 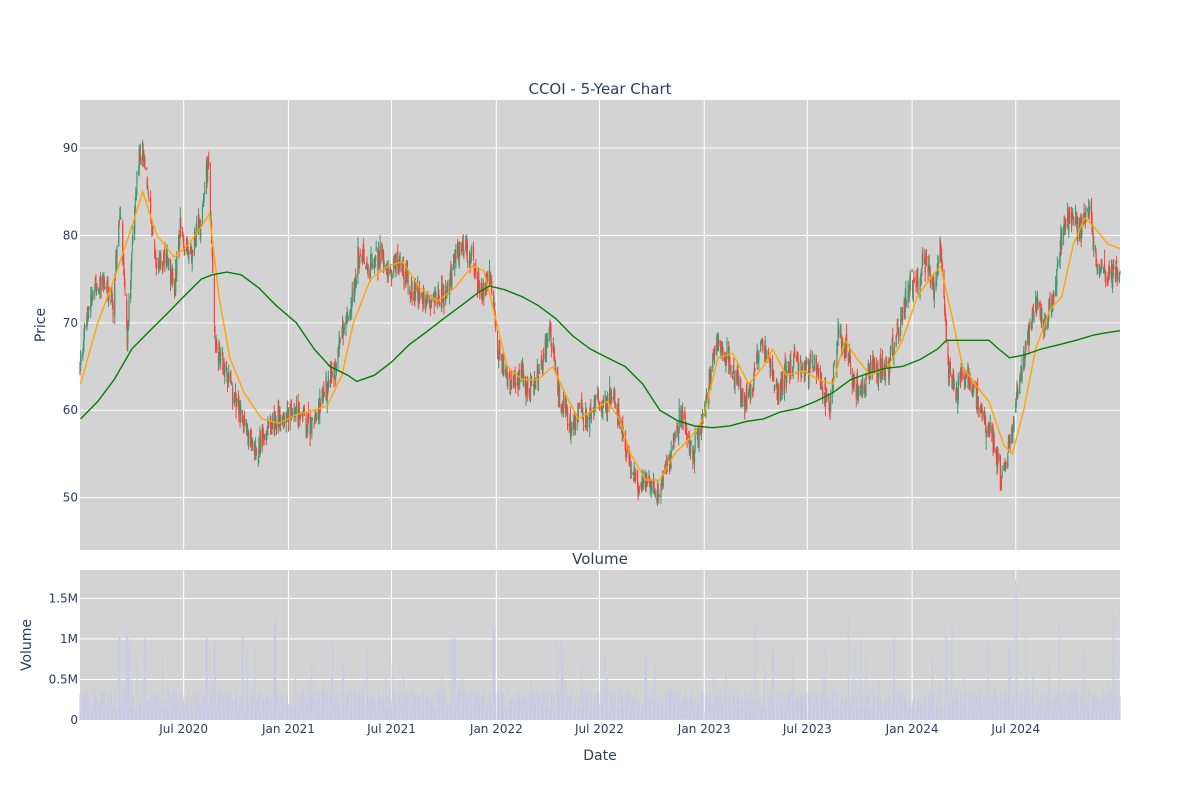 What do you see at coordinates (70, 235) in the screenshot?
I see `price-y-tick: 80` at bounding box center [70, 235].